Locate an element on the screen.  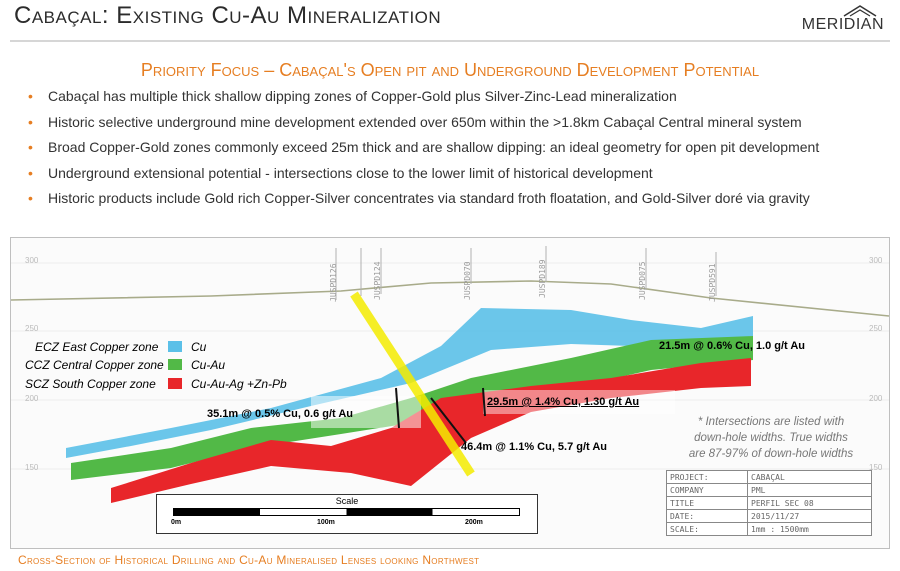
topography-line is located at coordinates (450, 298).